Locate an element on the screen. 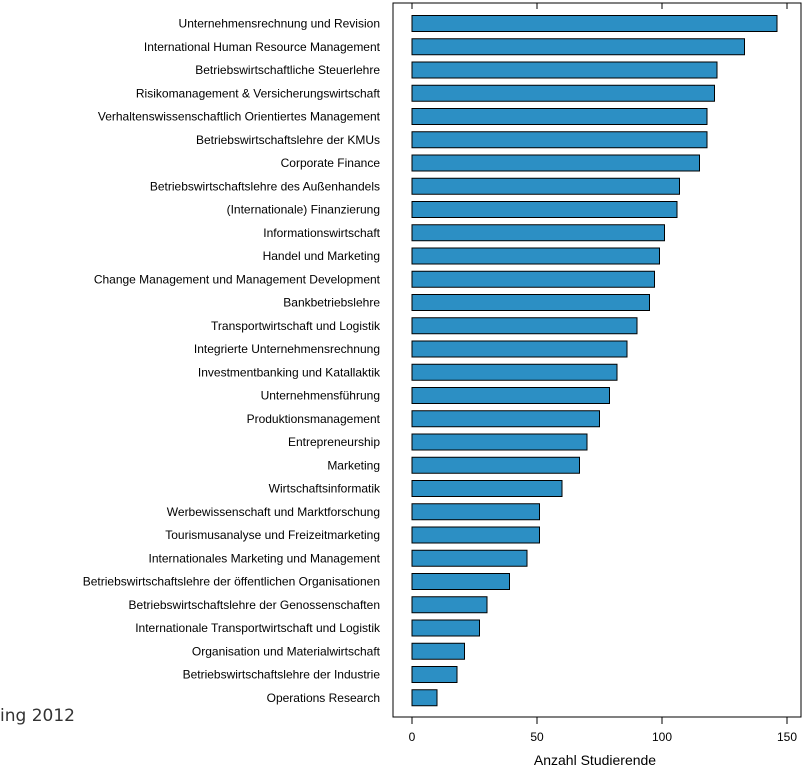 This screenshot has height=773, width=802. category-label: Unternehmensführung is located at coordinates (320, 396).